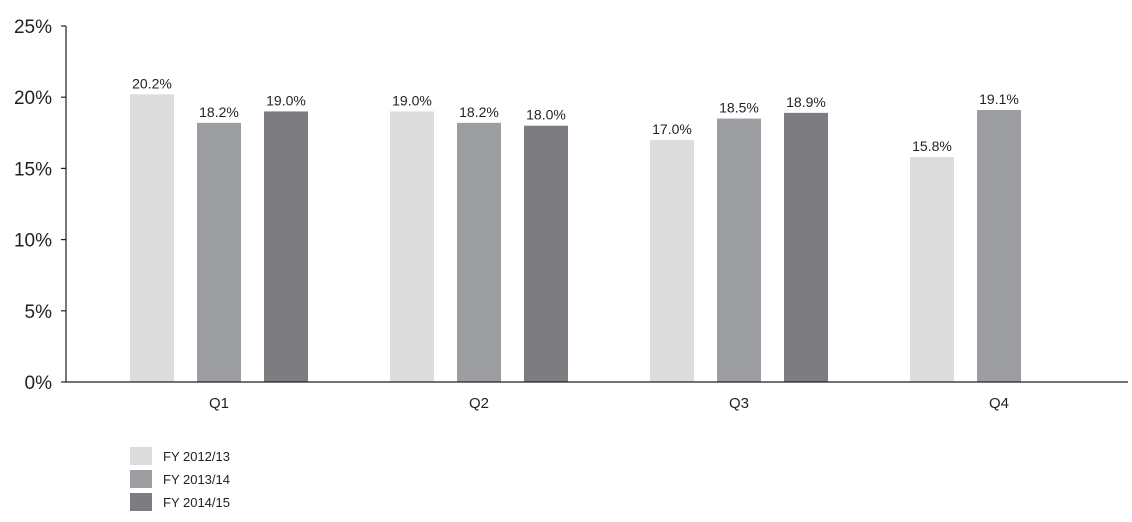  Describe the element at coordinates (546, 115) in the screenshot. I see `data-label: 18.0%` at that location.